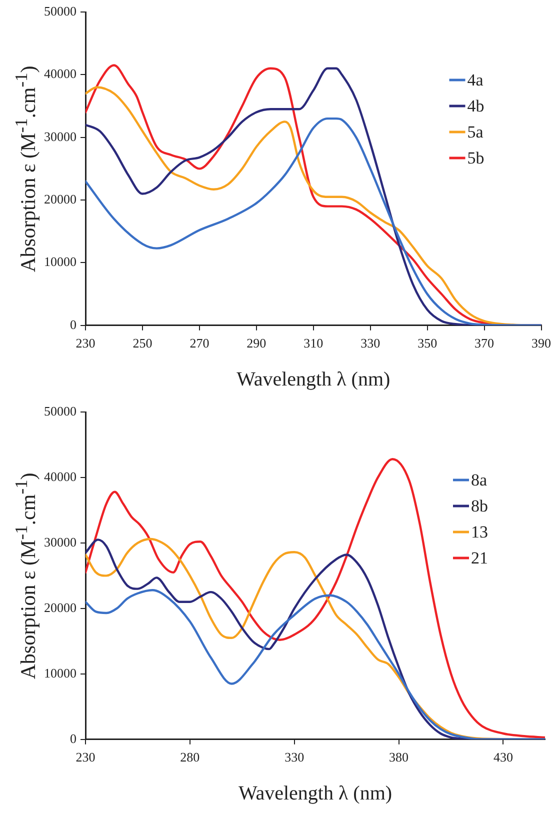  I want to click on legend-label: 21, so click(479, 558).